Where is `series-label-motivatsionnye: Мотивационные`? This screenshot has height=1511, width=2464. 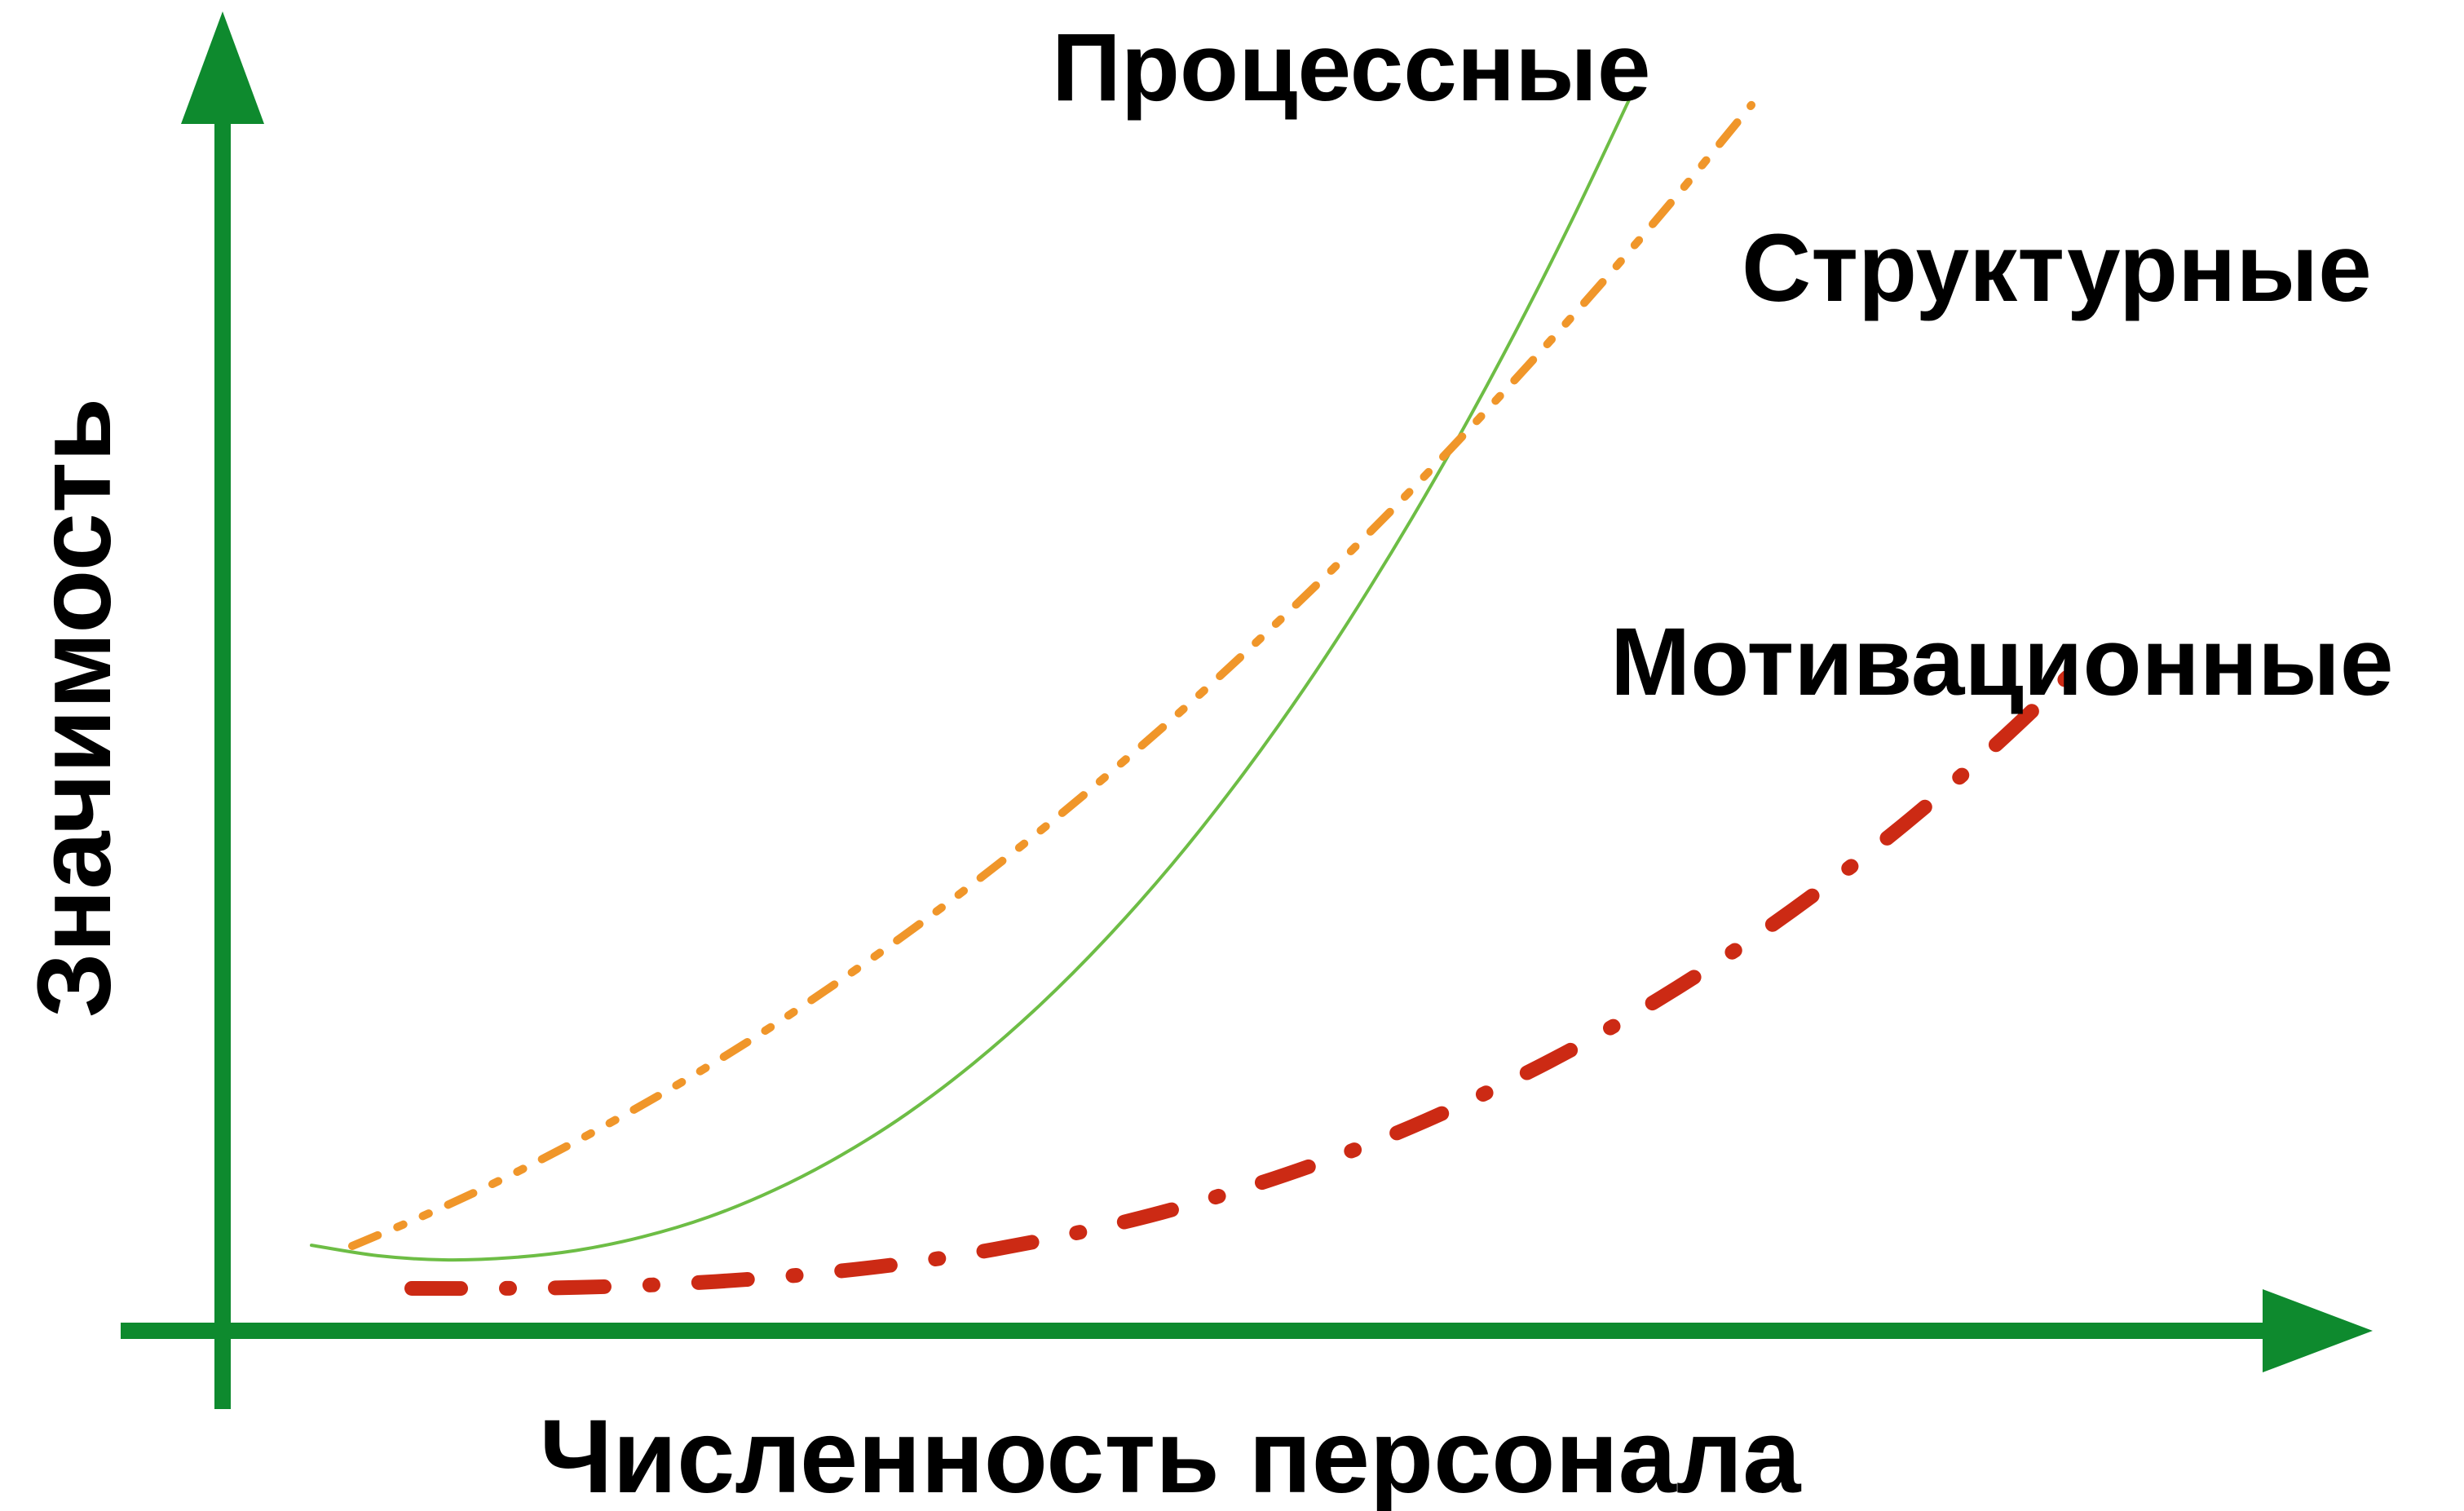 series-label-motivatsionnye: Мотивационные is located at coordinates (2001, 662).